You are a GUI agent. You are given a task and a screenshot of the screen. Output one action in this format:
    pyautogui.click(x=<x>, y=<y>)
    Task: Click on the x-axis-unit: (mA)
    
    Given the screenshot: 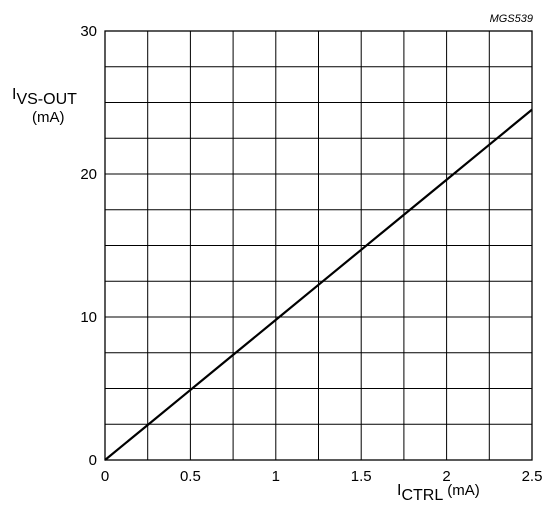 What is the action you would take?
    pyautogui.click(x=463, y=490)
    